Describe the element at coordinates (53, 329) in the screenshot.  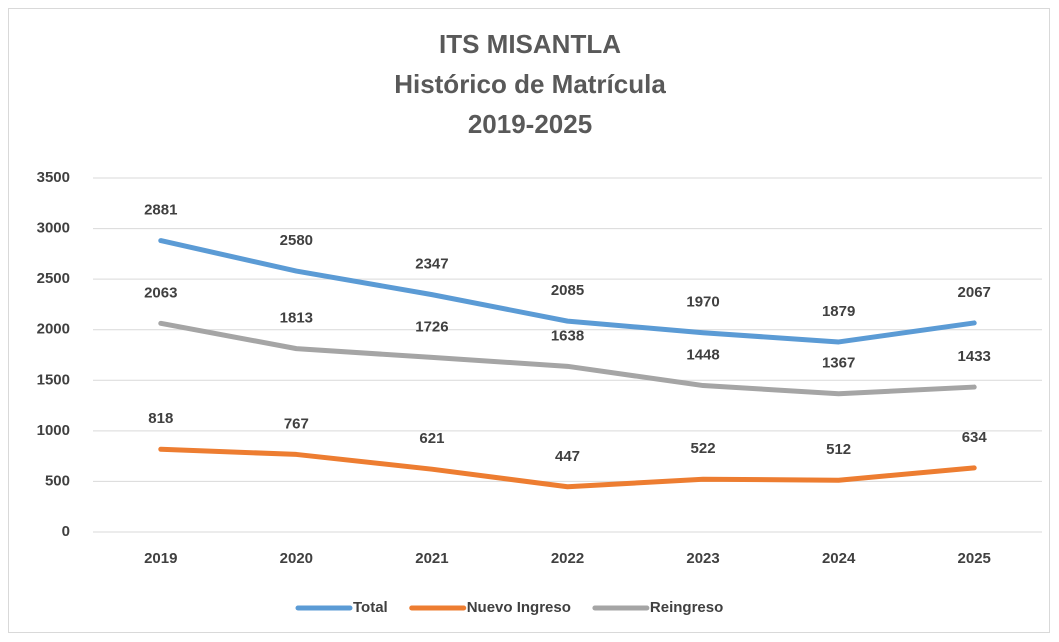
I see `y-tick-label: 2000` at that location.